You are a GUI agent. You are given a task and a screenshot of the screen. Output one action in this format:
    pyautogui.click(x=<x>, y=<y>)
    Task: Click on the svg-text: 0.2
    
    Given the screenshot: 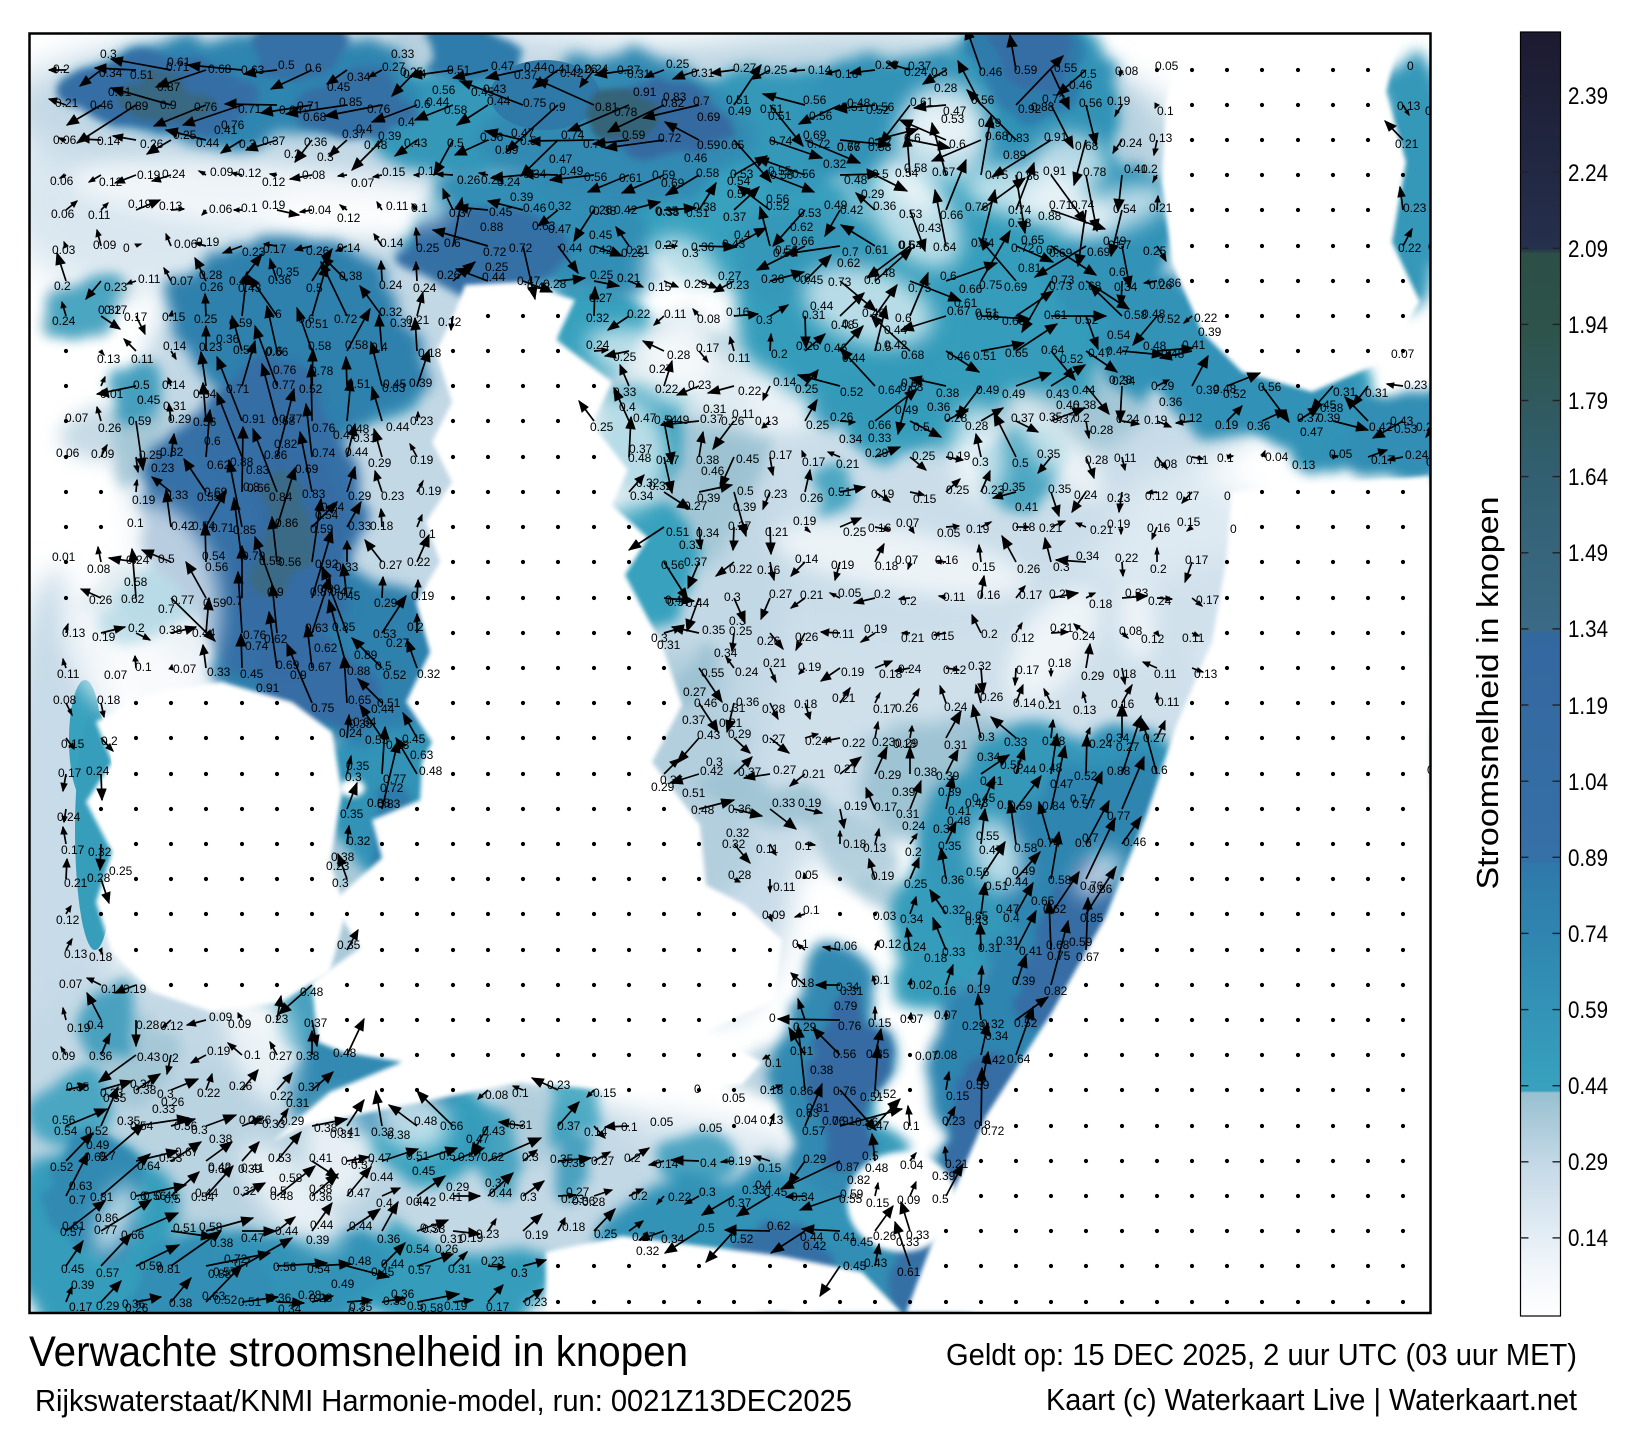 What is the action you would take?
    pyautogui.click(x=136, y=628)
    